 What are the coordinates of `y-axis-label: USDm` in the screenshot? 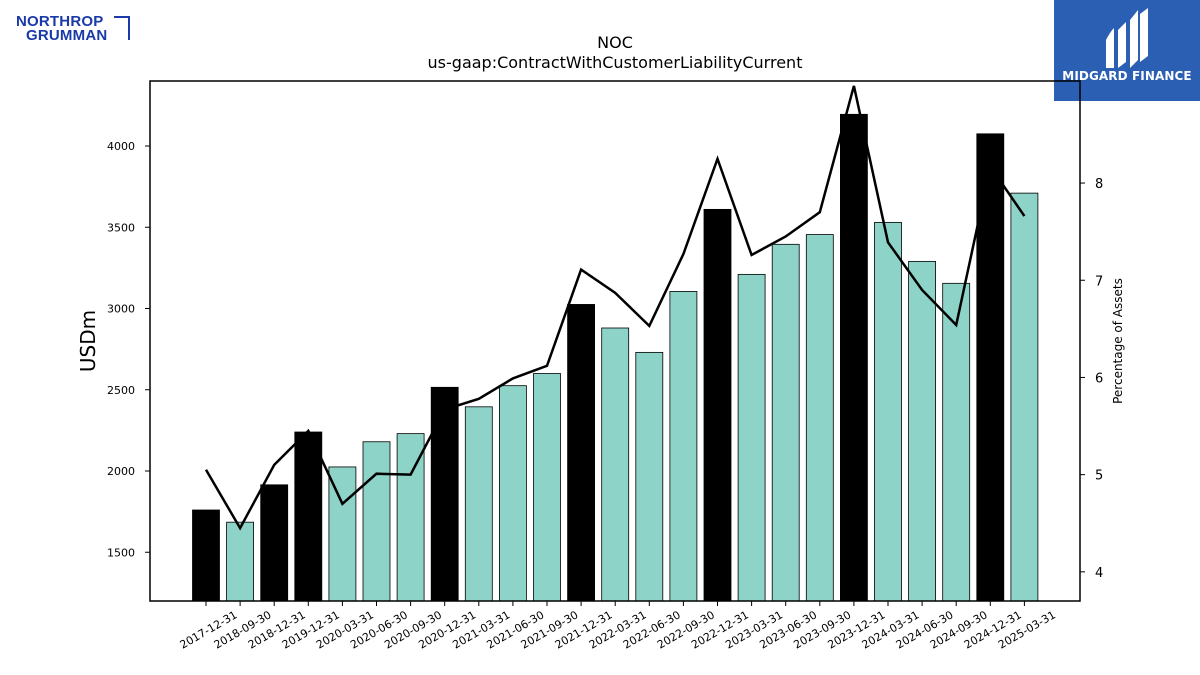 It's located at (88, 341).